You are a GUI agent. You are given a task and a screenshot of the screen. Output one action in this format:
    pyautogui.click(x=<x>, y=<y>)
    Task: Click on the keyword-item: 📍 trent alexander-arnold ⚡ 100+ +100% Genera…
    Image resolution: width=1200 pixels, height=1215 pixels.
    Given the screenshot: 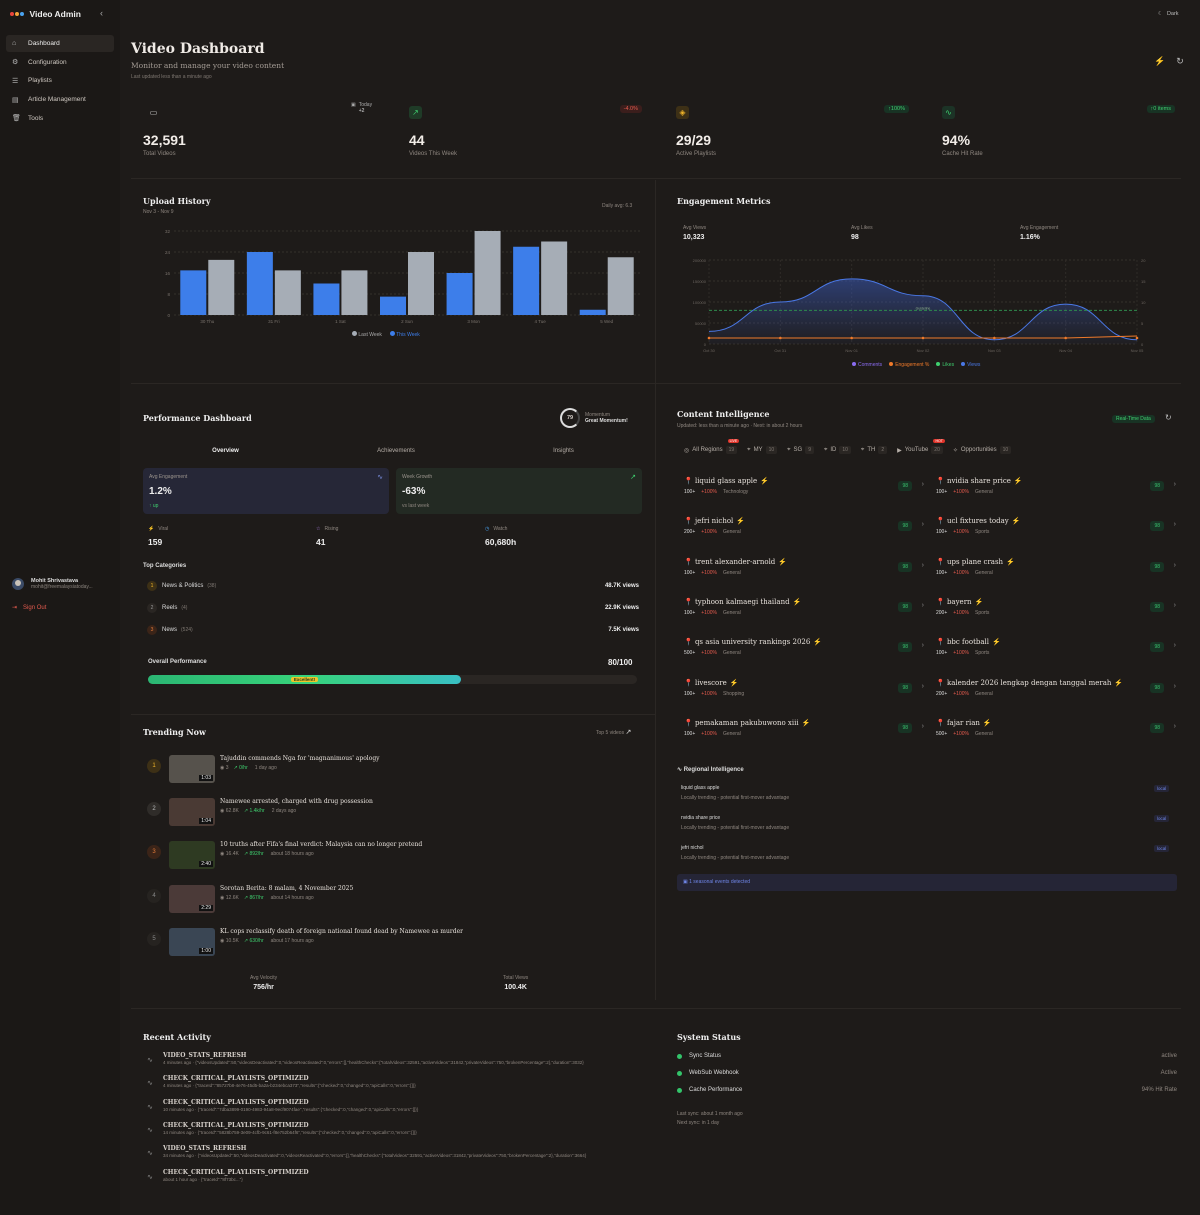 What is the action you would take?
    pyautogui.click(x=804, y=571)
    